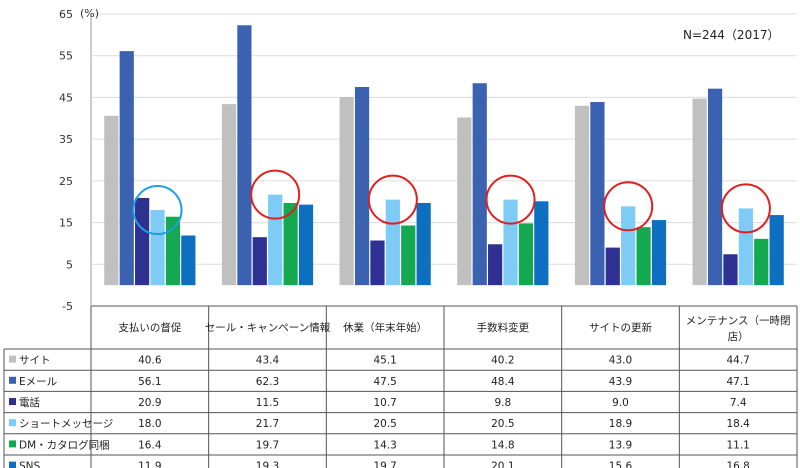  I want to click on table-cell: 10.7, so click(384, 403).